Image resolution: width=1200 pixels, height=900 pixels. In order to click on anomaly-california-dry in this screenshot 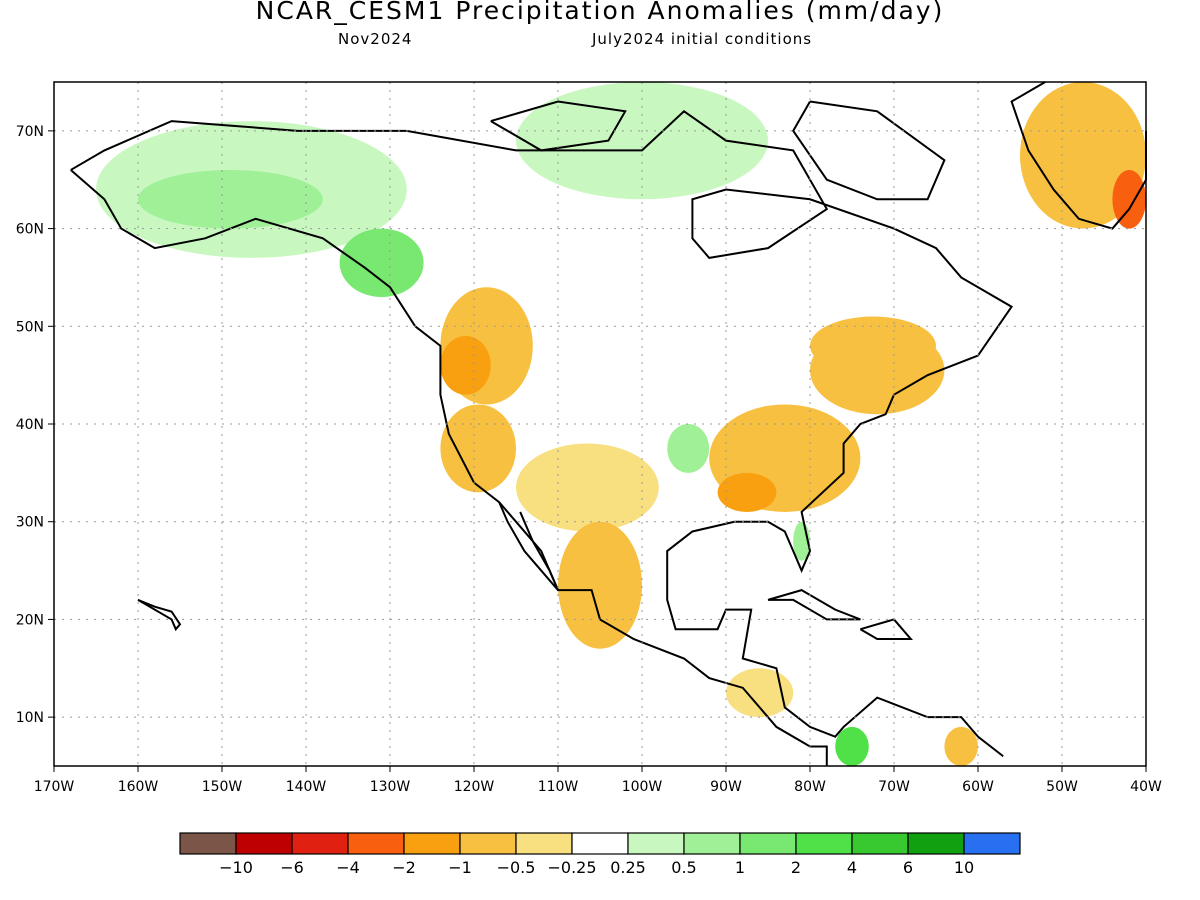, I will do `click(478, 448)`.